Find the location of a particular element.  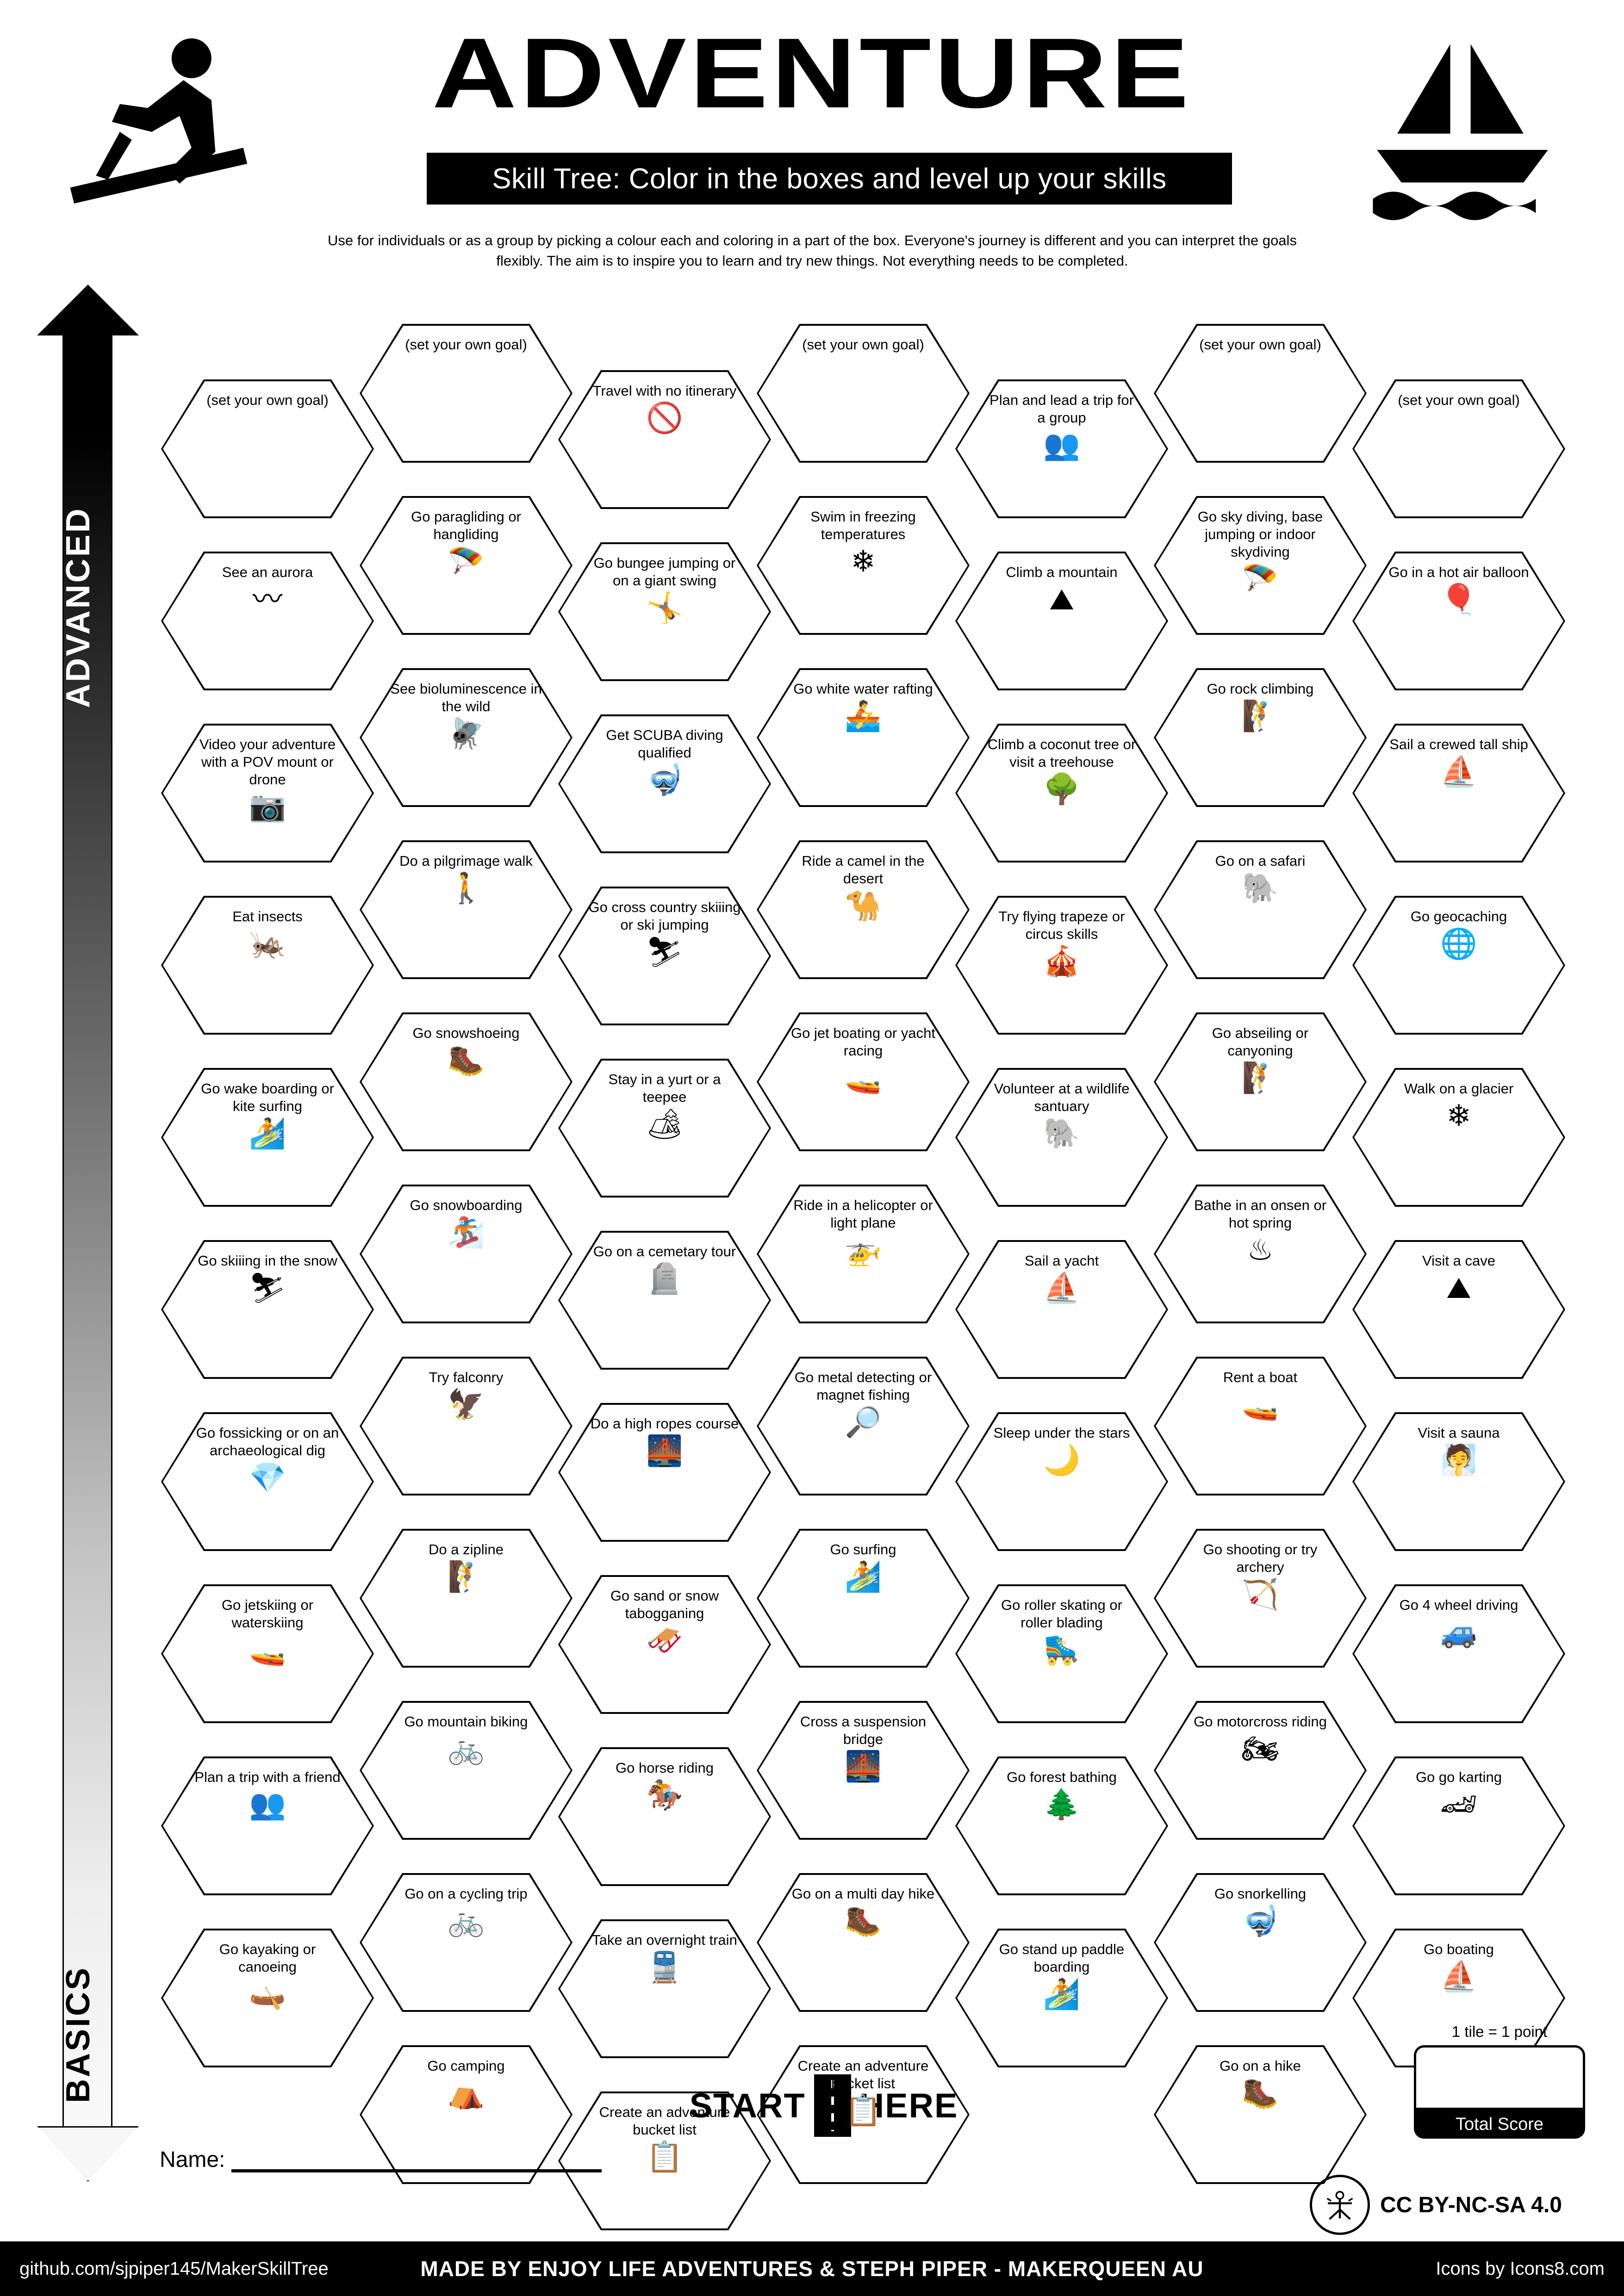

skill-tile: Go paragliding or hangliding 🪂 is located at coordinates (466, 566).